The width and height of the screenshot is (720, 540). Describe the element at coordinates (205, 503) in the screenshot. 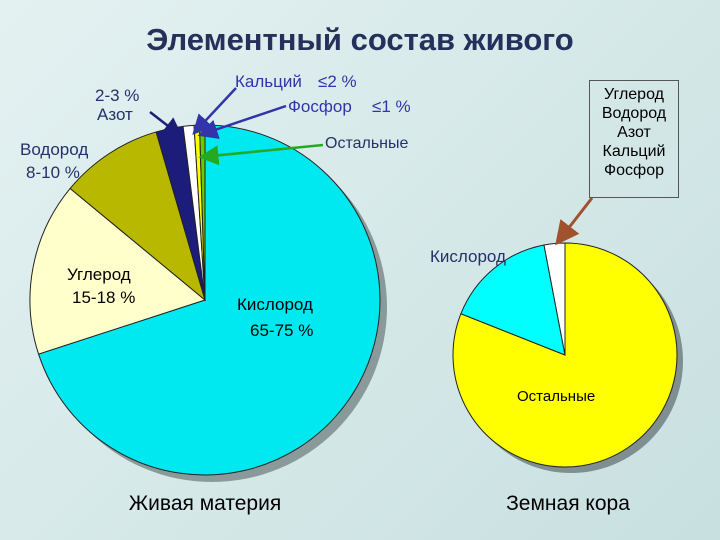

I see `chart-title: Живая материя` at that location.